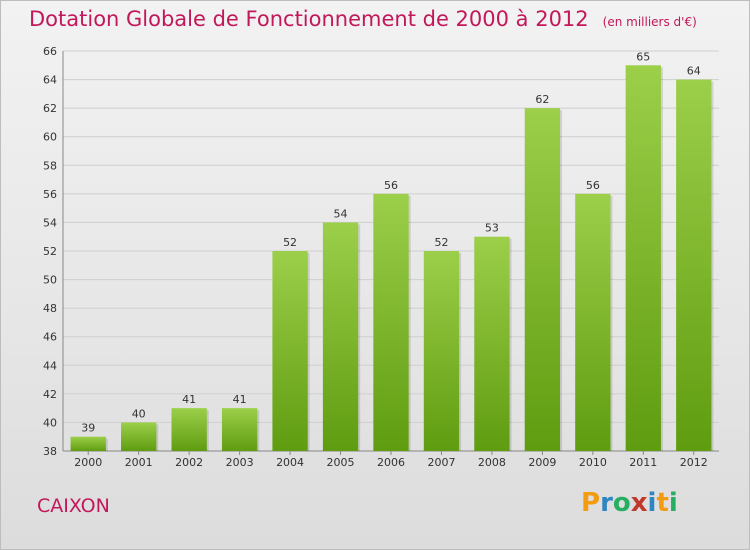 The height and width of the screenshot is (550, 750). I want to click on bar-value-label: 53, so click(492, 228).